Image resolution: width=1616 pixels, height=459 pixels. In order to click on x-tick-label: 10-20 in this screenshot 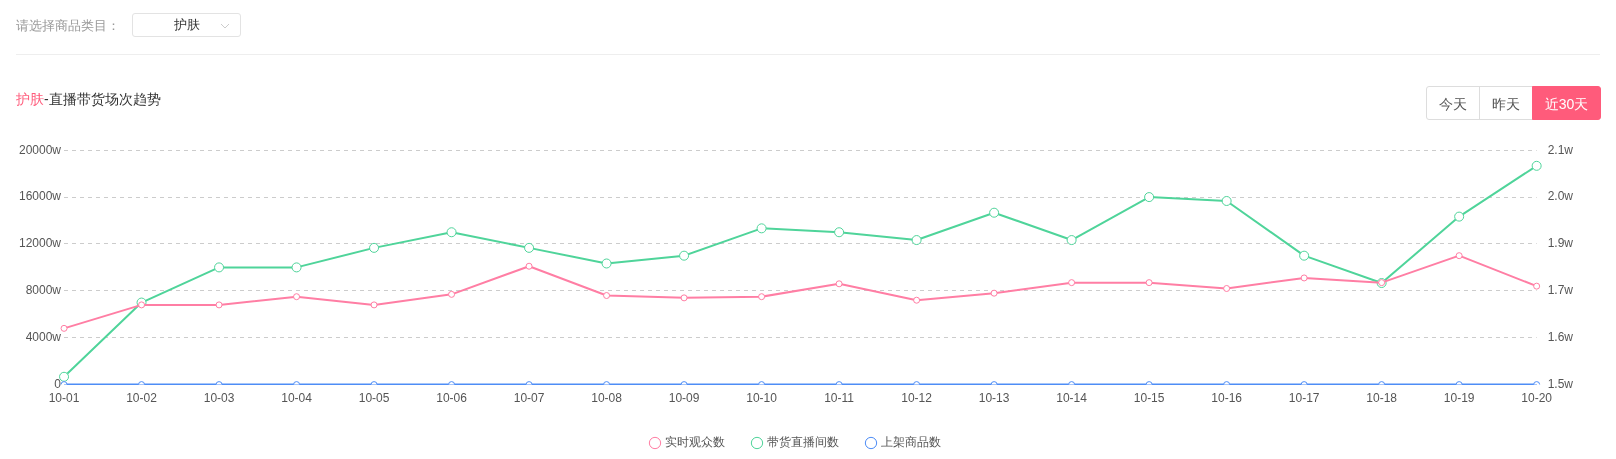, I will do `click(1537, 398)`.